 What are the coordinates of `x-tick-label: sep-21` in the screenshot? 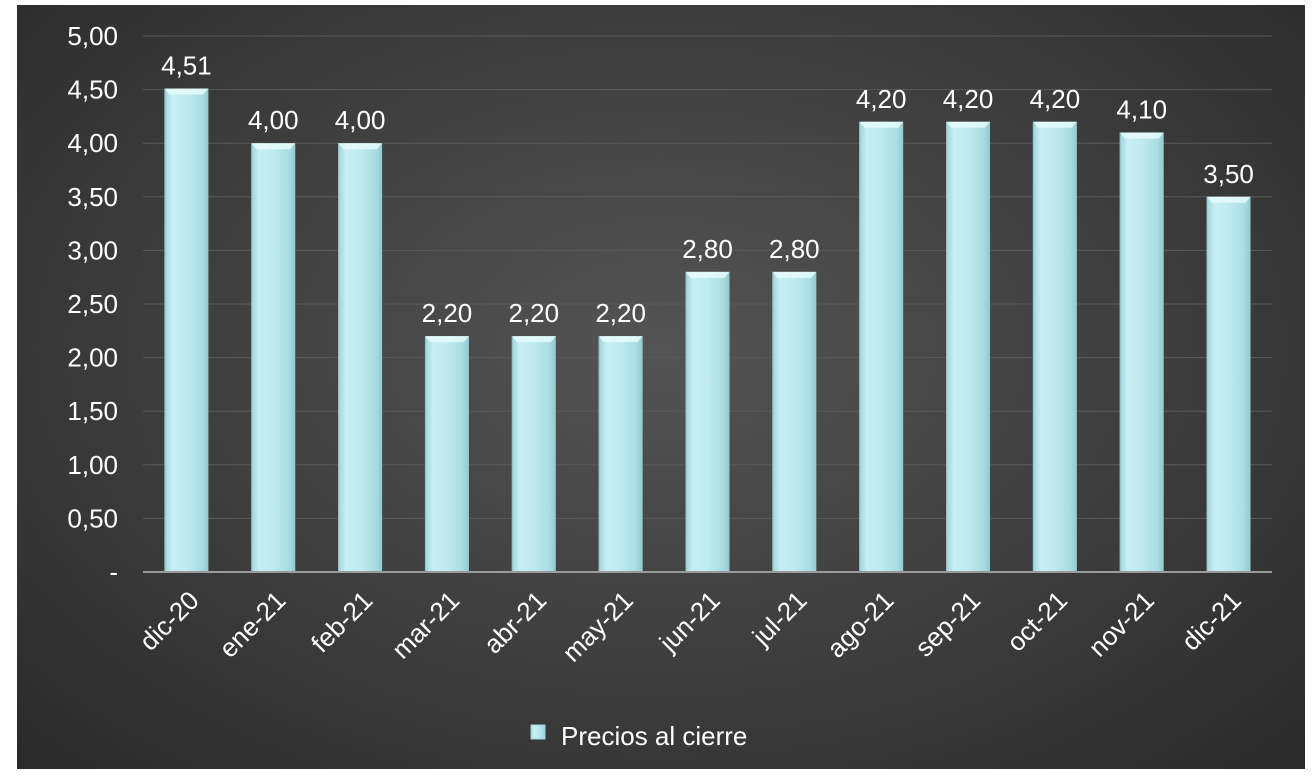 It's located at (947, 623).